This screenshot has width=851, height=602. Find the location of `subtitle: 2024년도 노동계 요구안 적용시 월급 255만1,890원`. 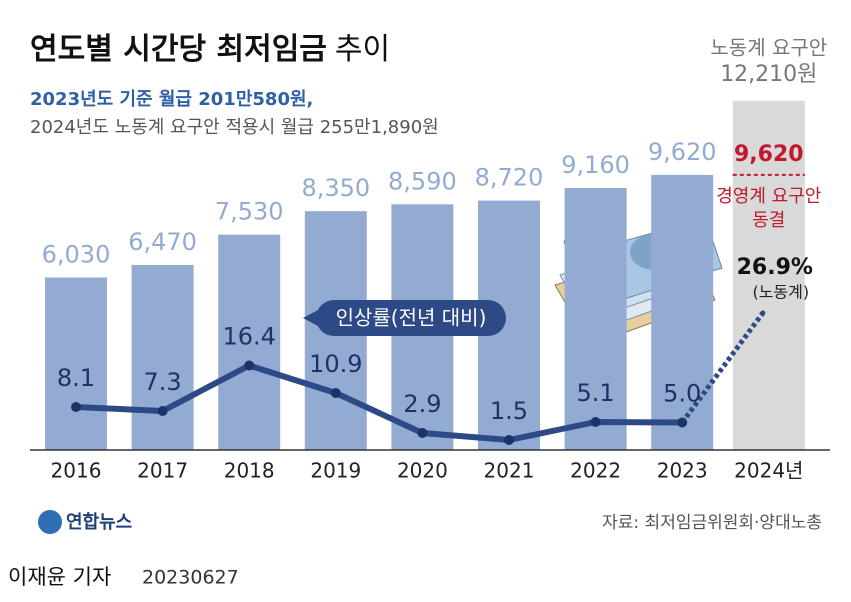

subtitle: 2024년도 노동계 요구안 적용시 월급 255만1,890원 is located at coordinates (234, 127).